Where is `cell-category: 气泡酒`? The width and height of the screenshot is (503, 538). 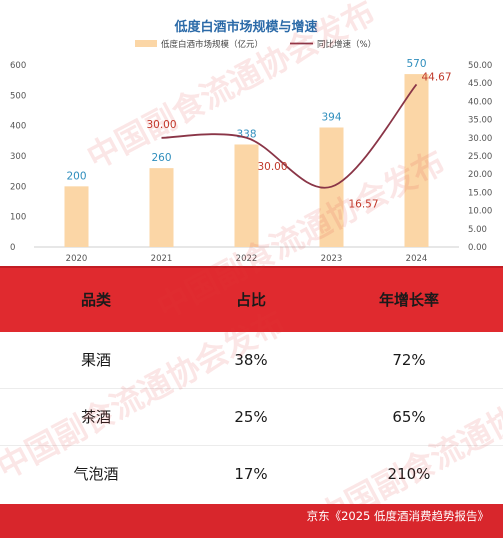
cell-category: 气泡酒 is located at coordinates (96, 474).